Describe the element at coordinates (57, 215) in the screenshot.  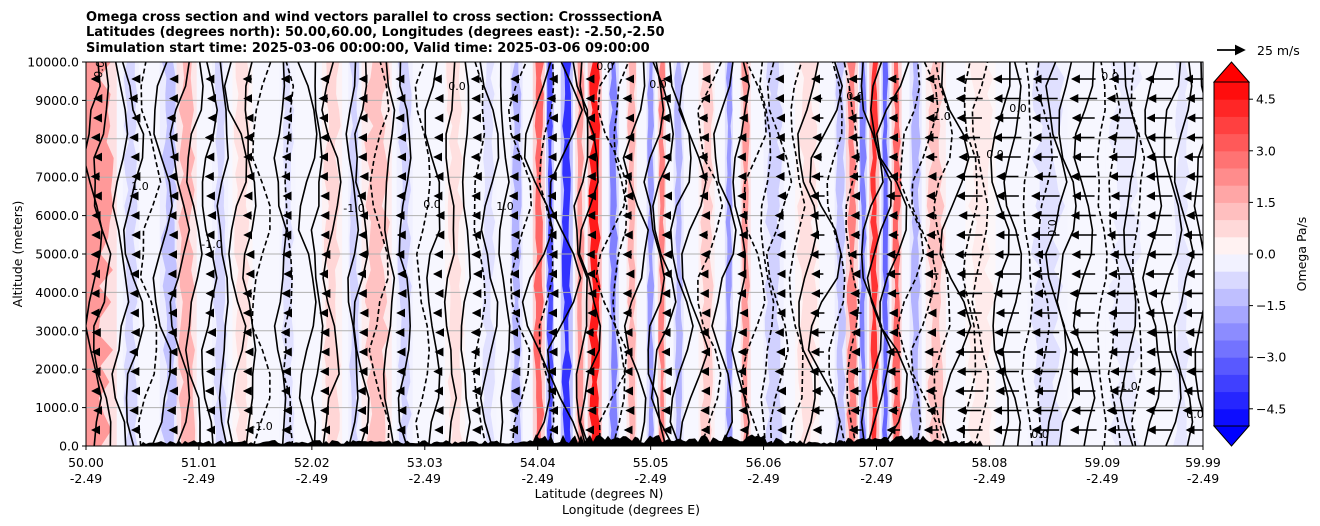
I see `y-tick-label: 6000.0` at that location.